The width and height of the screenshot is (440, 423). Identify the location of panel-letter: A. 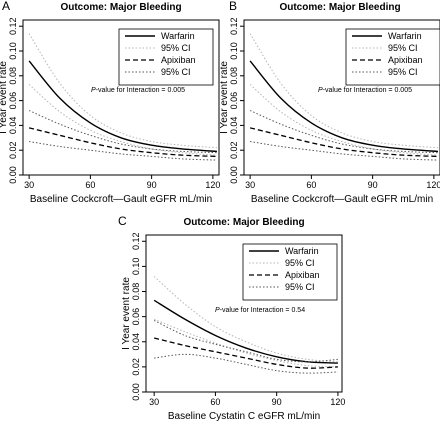
(6, 6).